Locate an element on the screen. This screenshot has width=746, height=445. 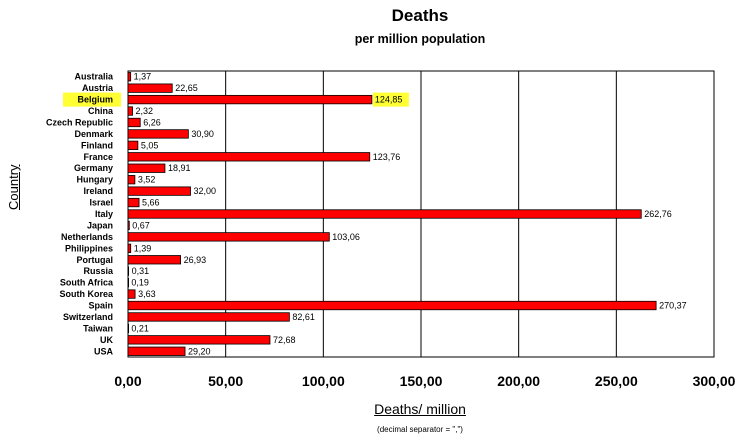
data-label: 82,61 is located at coordinates (303, 317).